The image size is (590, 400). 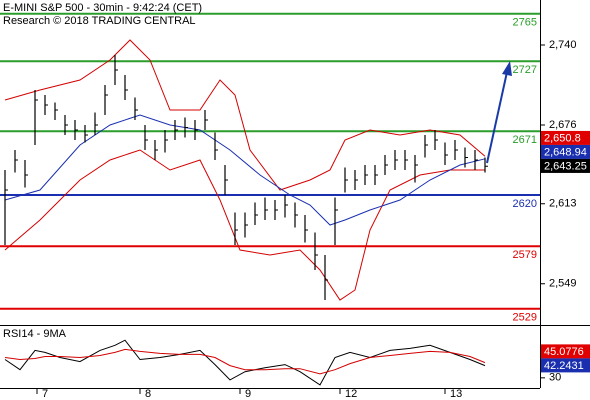 What do you see at coordinates (351, 394) in the screenshot?
I see `x-tick-label: 12` at bounding box center [351, 394].